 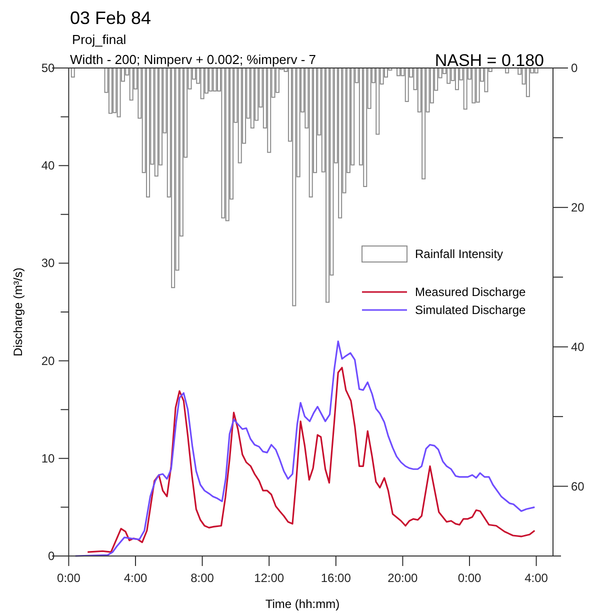 I want to click on y-tick-label: 10, so click(x=48, y=458).